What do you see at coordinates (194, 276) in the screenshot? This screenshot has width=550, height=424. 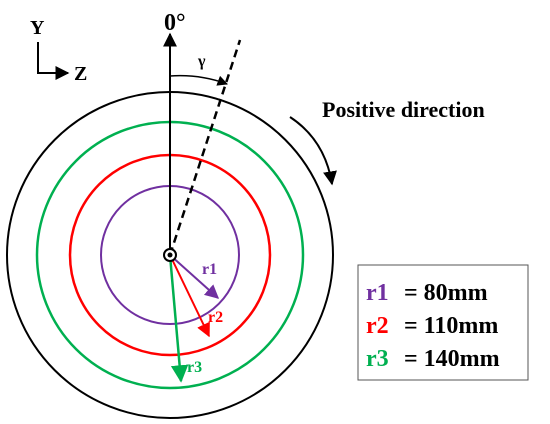 I see `r1-arrow` at bounding box center [194, 276].